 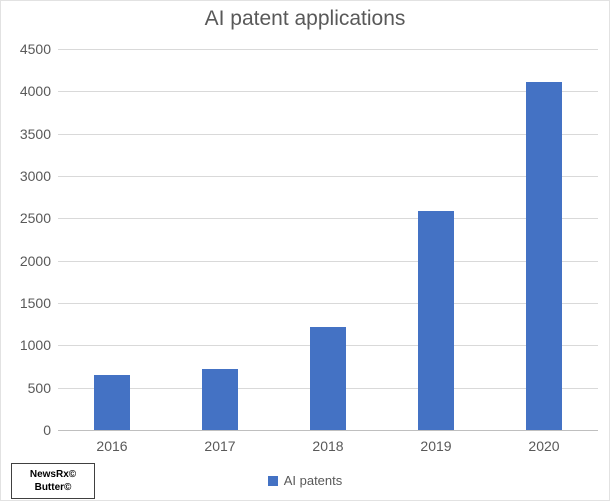 What do you see at coordinates (35, 260) in the screenshot?
I see `y-axis-tick-label: 2000` at bounding box center [35, 260].